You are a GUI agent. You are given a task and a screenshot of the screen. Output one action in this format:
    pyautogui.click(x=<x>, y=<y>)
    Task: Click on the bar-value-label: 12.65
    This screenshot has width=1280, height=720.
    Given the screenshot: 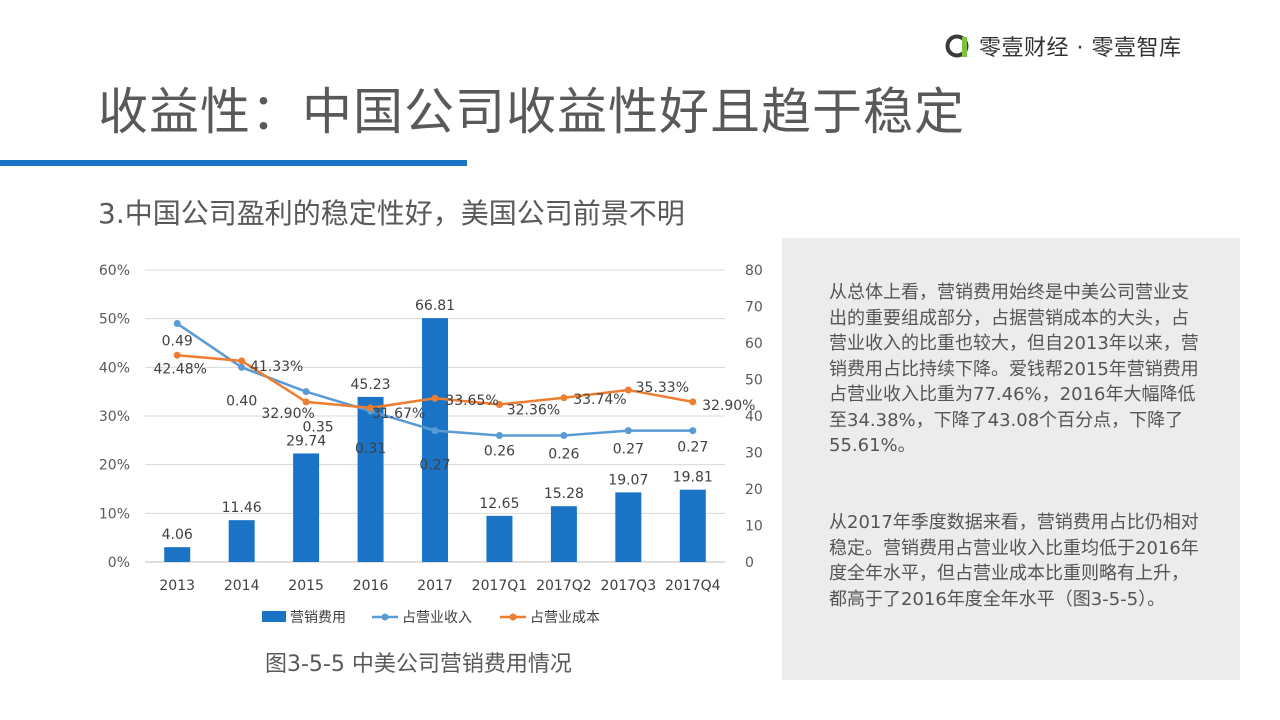 What is the action you would take?
    pyautogui.click(x=499, y=504)
    